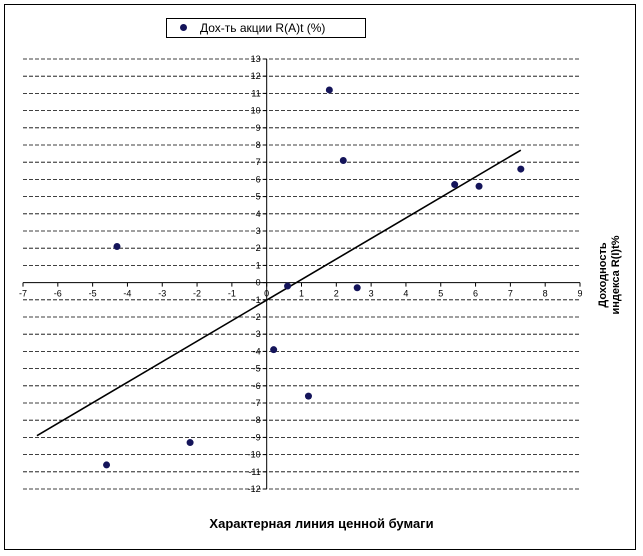  What do you see at coordinates (258, 145) in the screenshot?
I see `y-tick-label: 8` at bounding box center [258, 145].